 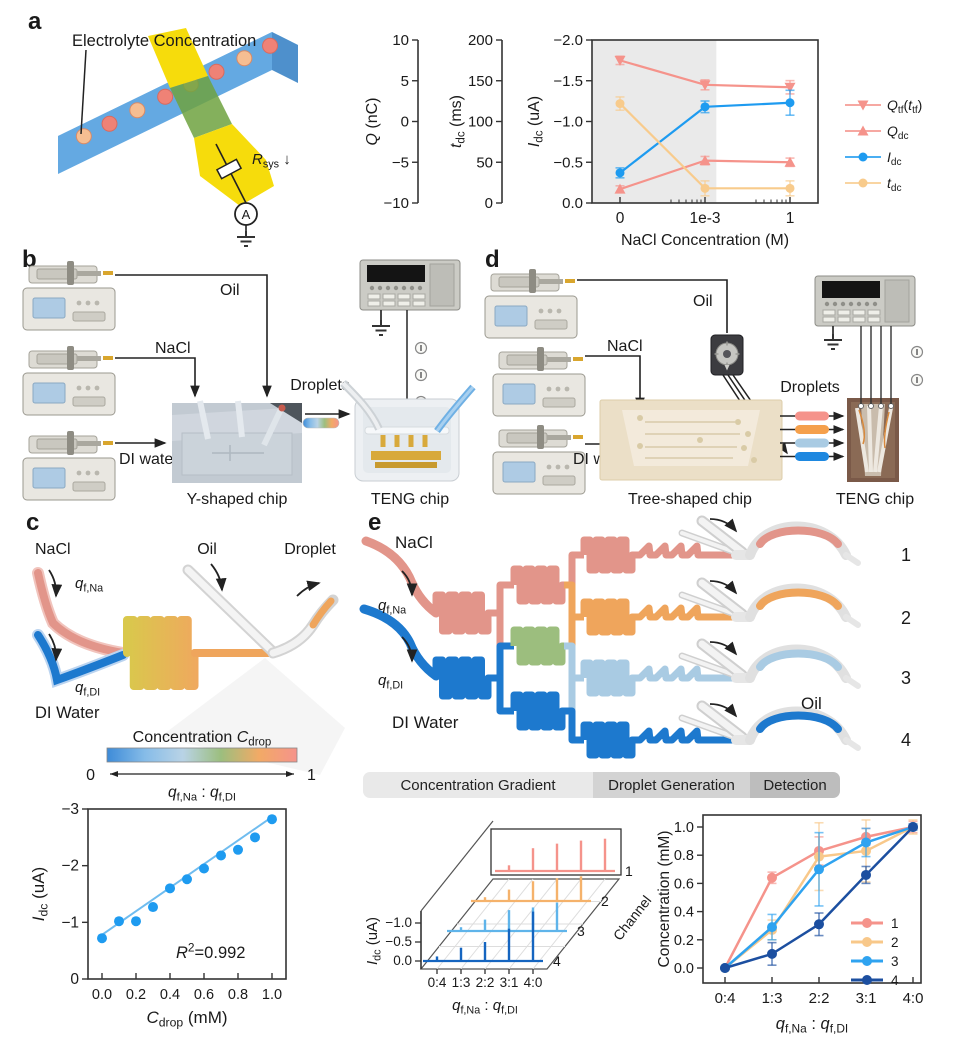 What do you see at coordinates (80, 658) in the screenshot?
I see `di-channel` at bounding box center [80, 658].